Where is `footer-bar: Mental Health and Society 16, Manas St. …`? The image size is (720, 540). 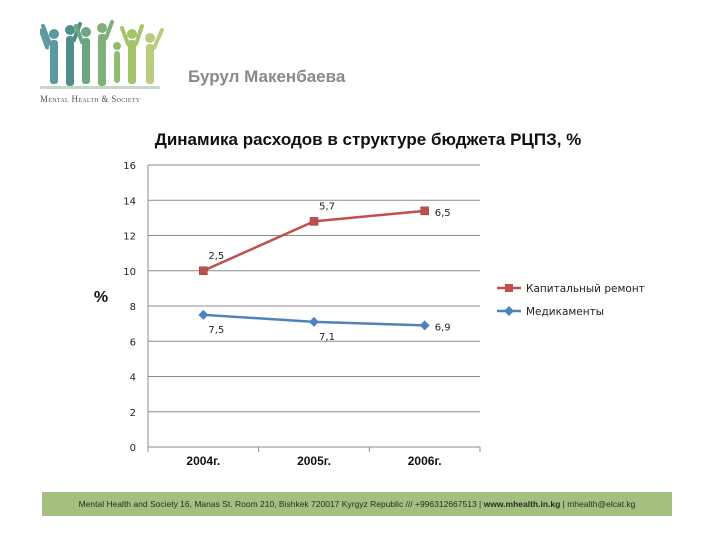 footer-bar: Mental Health and Society 16, Manas St. … is located at coordinates (357, 504).